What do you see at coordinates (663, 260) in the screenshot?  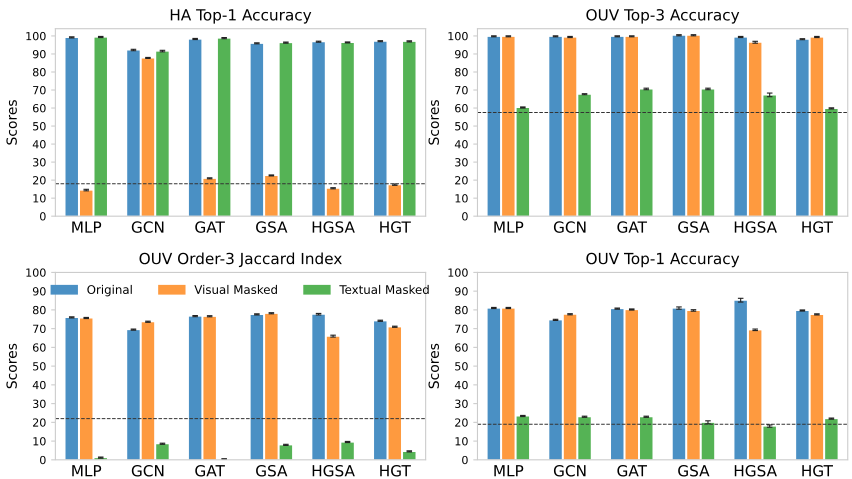 I see `chart-title: OUV Top-1 Accuracy` at bounding box center [663, 260].